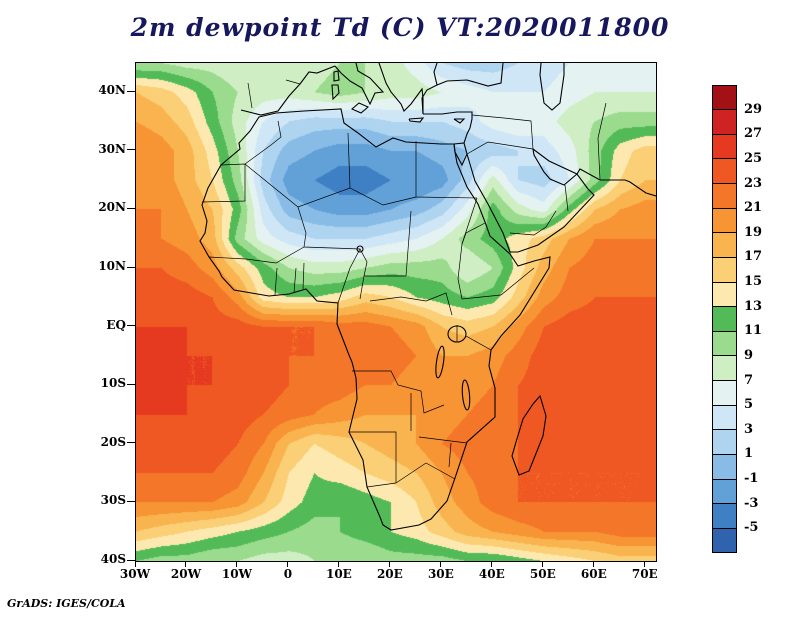 The width and height of the screenshot is (800, 618). What do you see at coordinates (753, 232) in the screenshot?
I see `colorbar-label: 19` at bounding box center [753, 232].